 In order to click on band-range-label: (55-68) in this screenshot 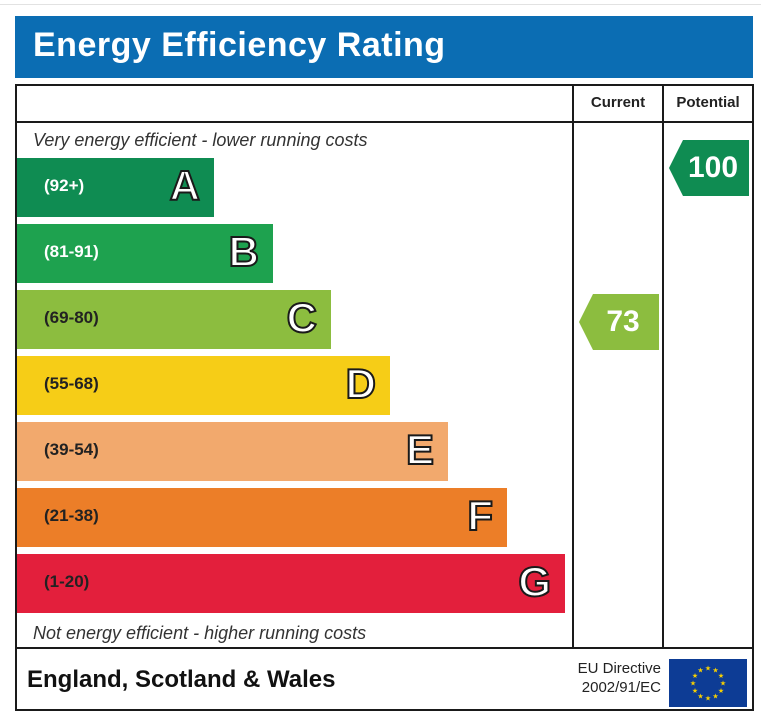, I will do `click(71, 383)`.